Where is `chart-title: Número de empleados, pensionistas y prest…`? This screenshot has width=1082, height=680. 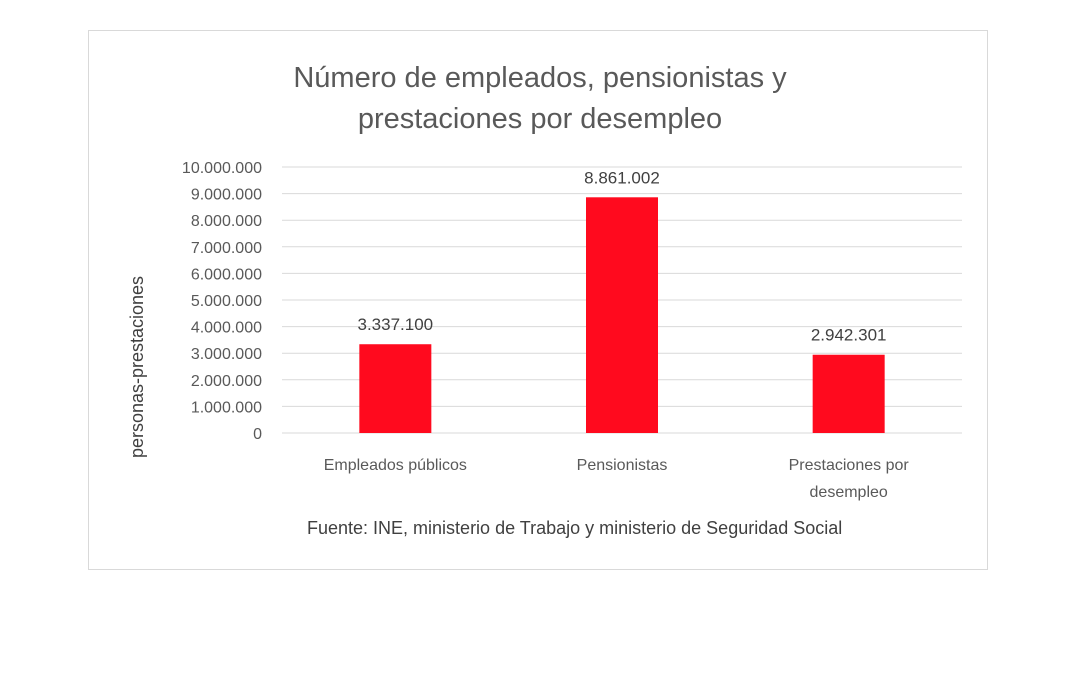
chart-title: Número de empleados, pensionistas y prest… is located at coordinates (540, 98).